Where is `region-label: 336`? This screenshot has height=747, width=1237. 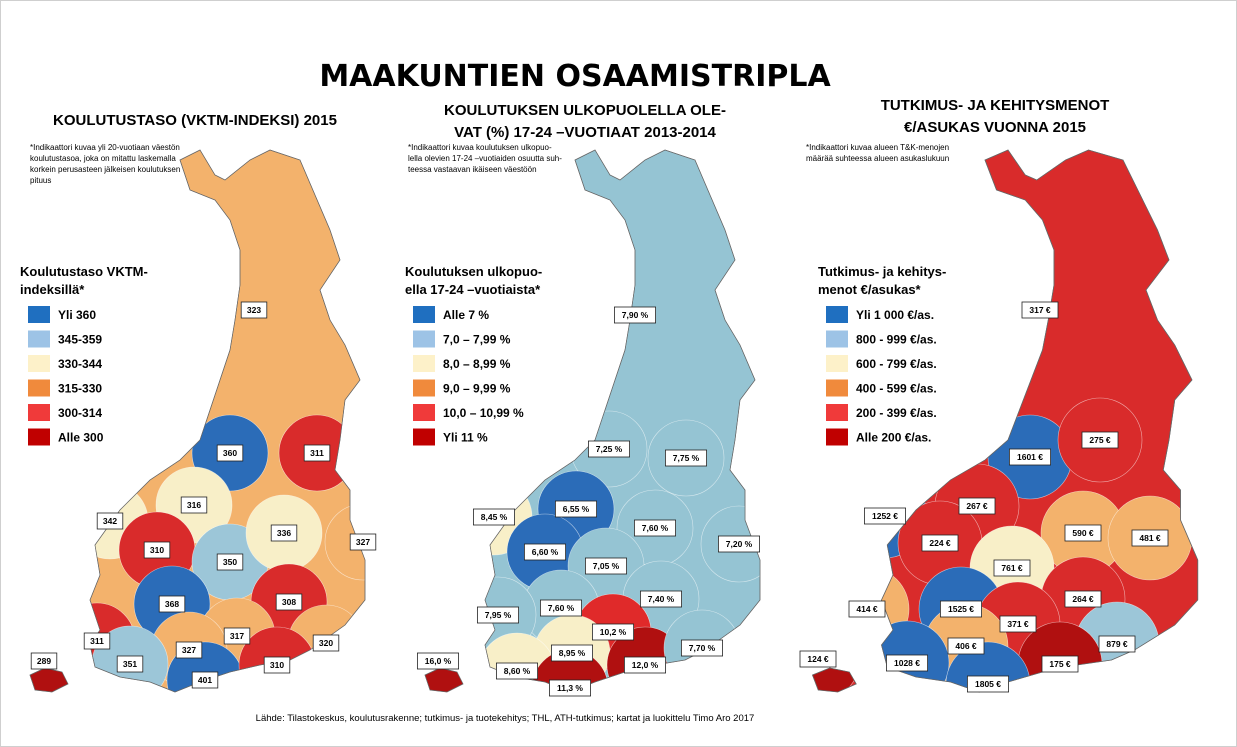
region-label: 336 is located at coordinates (284, 533).